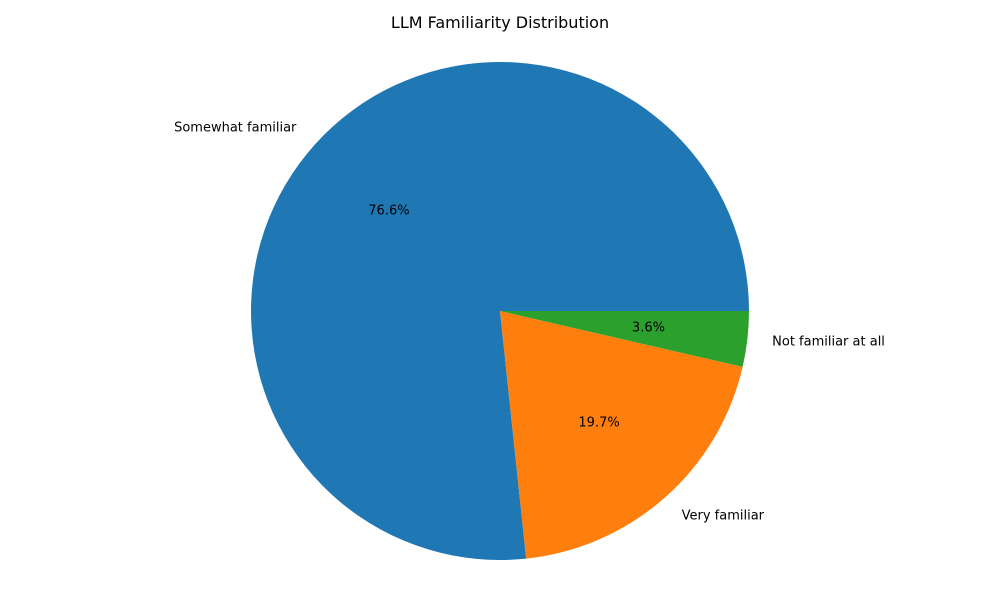 Image resolution: width=1000 pixels, height=600 pixels. Describe the element at coordinates (598, 422) in the screenshot. I see `percent-label-very-familiar: 19.7%` at that location.